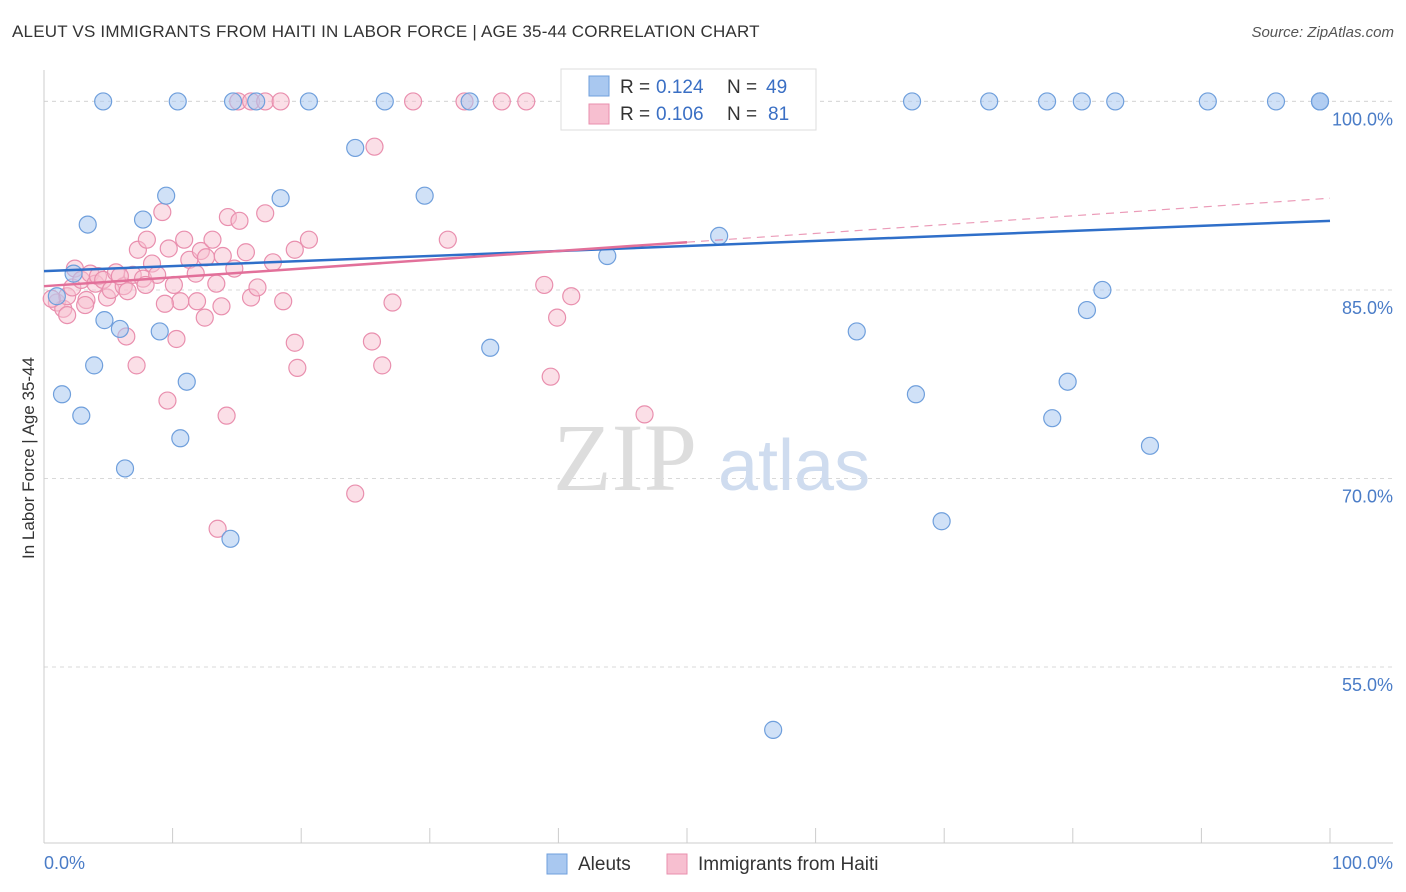 This screenshot has height=892, width=1406. What do you see at coordinates (742, 114) in the screenshot?
I see `legend-n-label-haiti: N =` at bounding box center [742, 114].